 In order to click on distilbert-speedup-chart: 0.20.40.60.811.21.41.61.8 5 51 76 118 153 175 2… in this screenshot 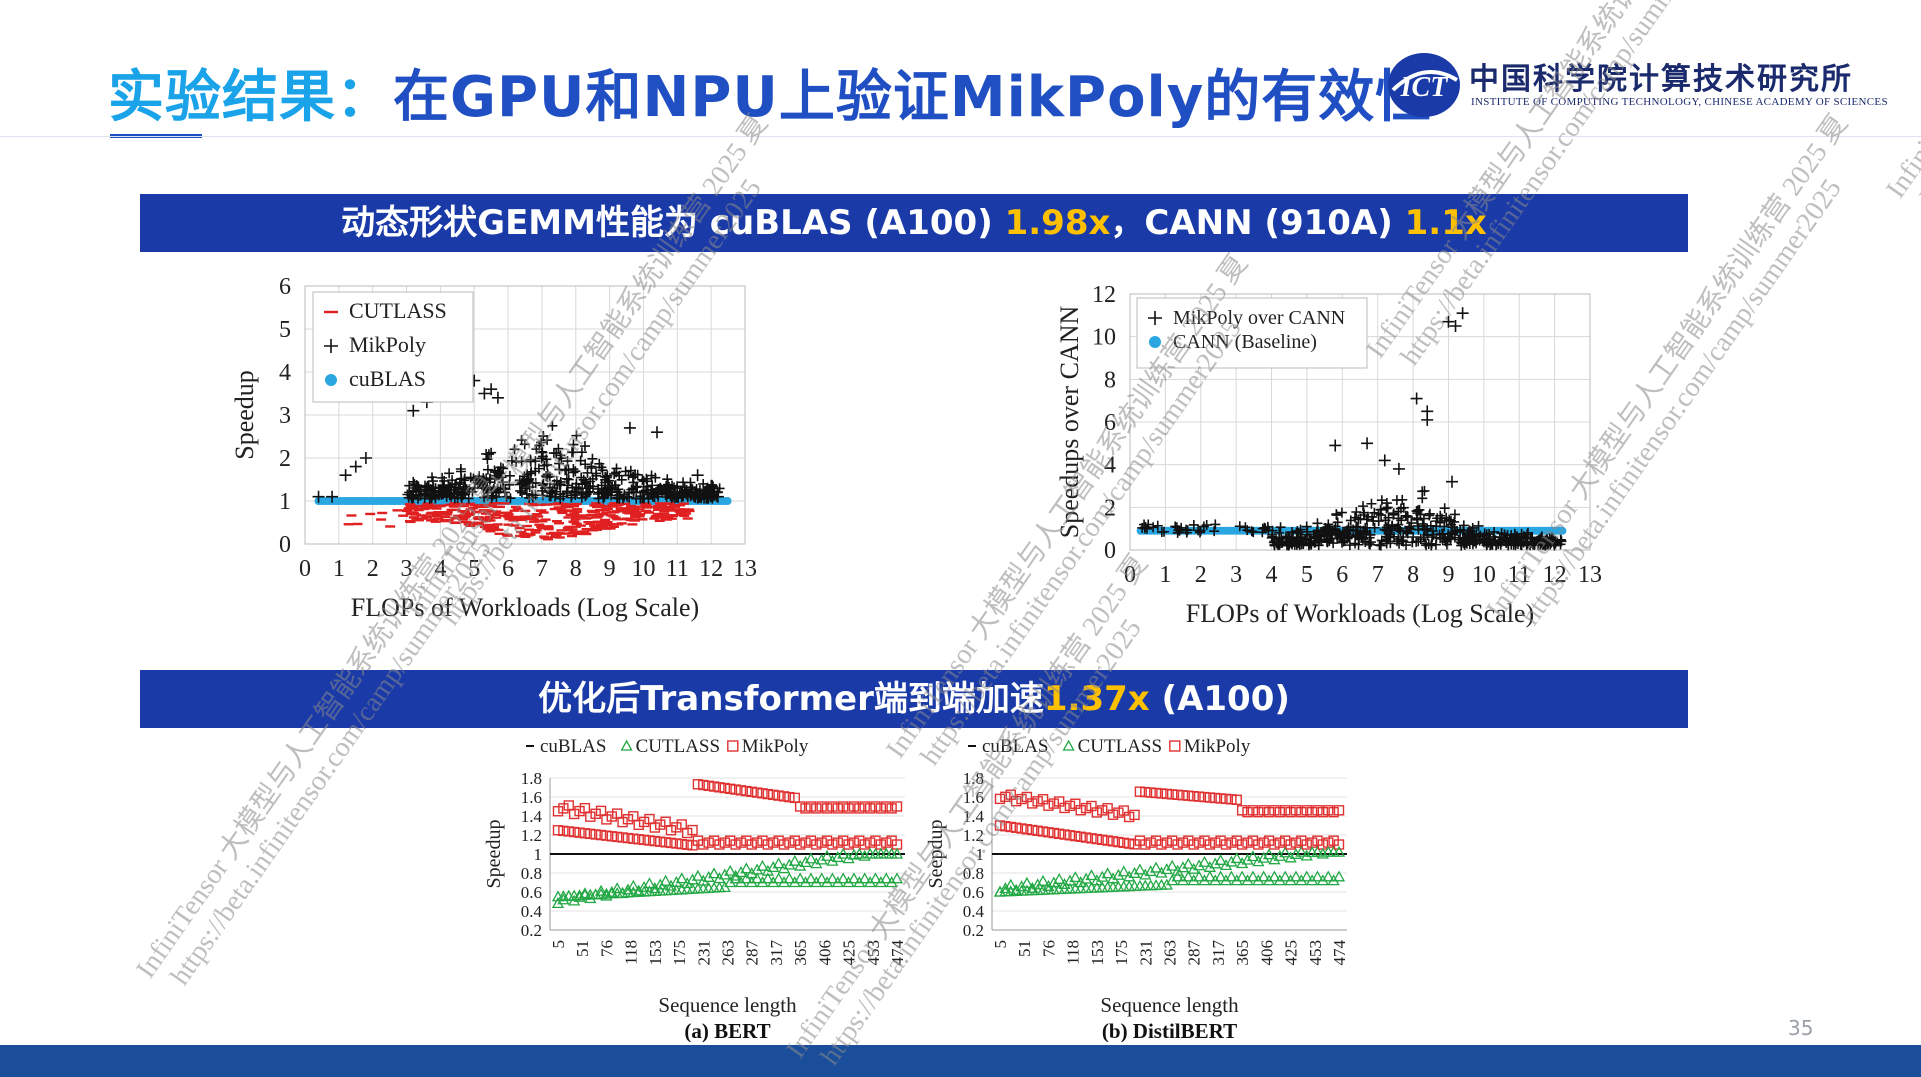, I will do `click(1137, 887)`.